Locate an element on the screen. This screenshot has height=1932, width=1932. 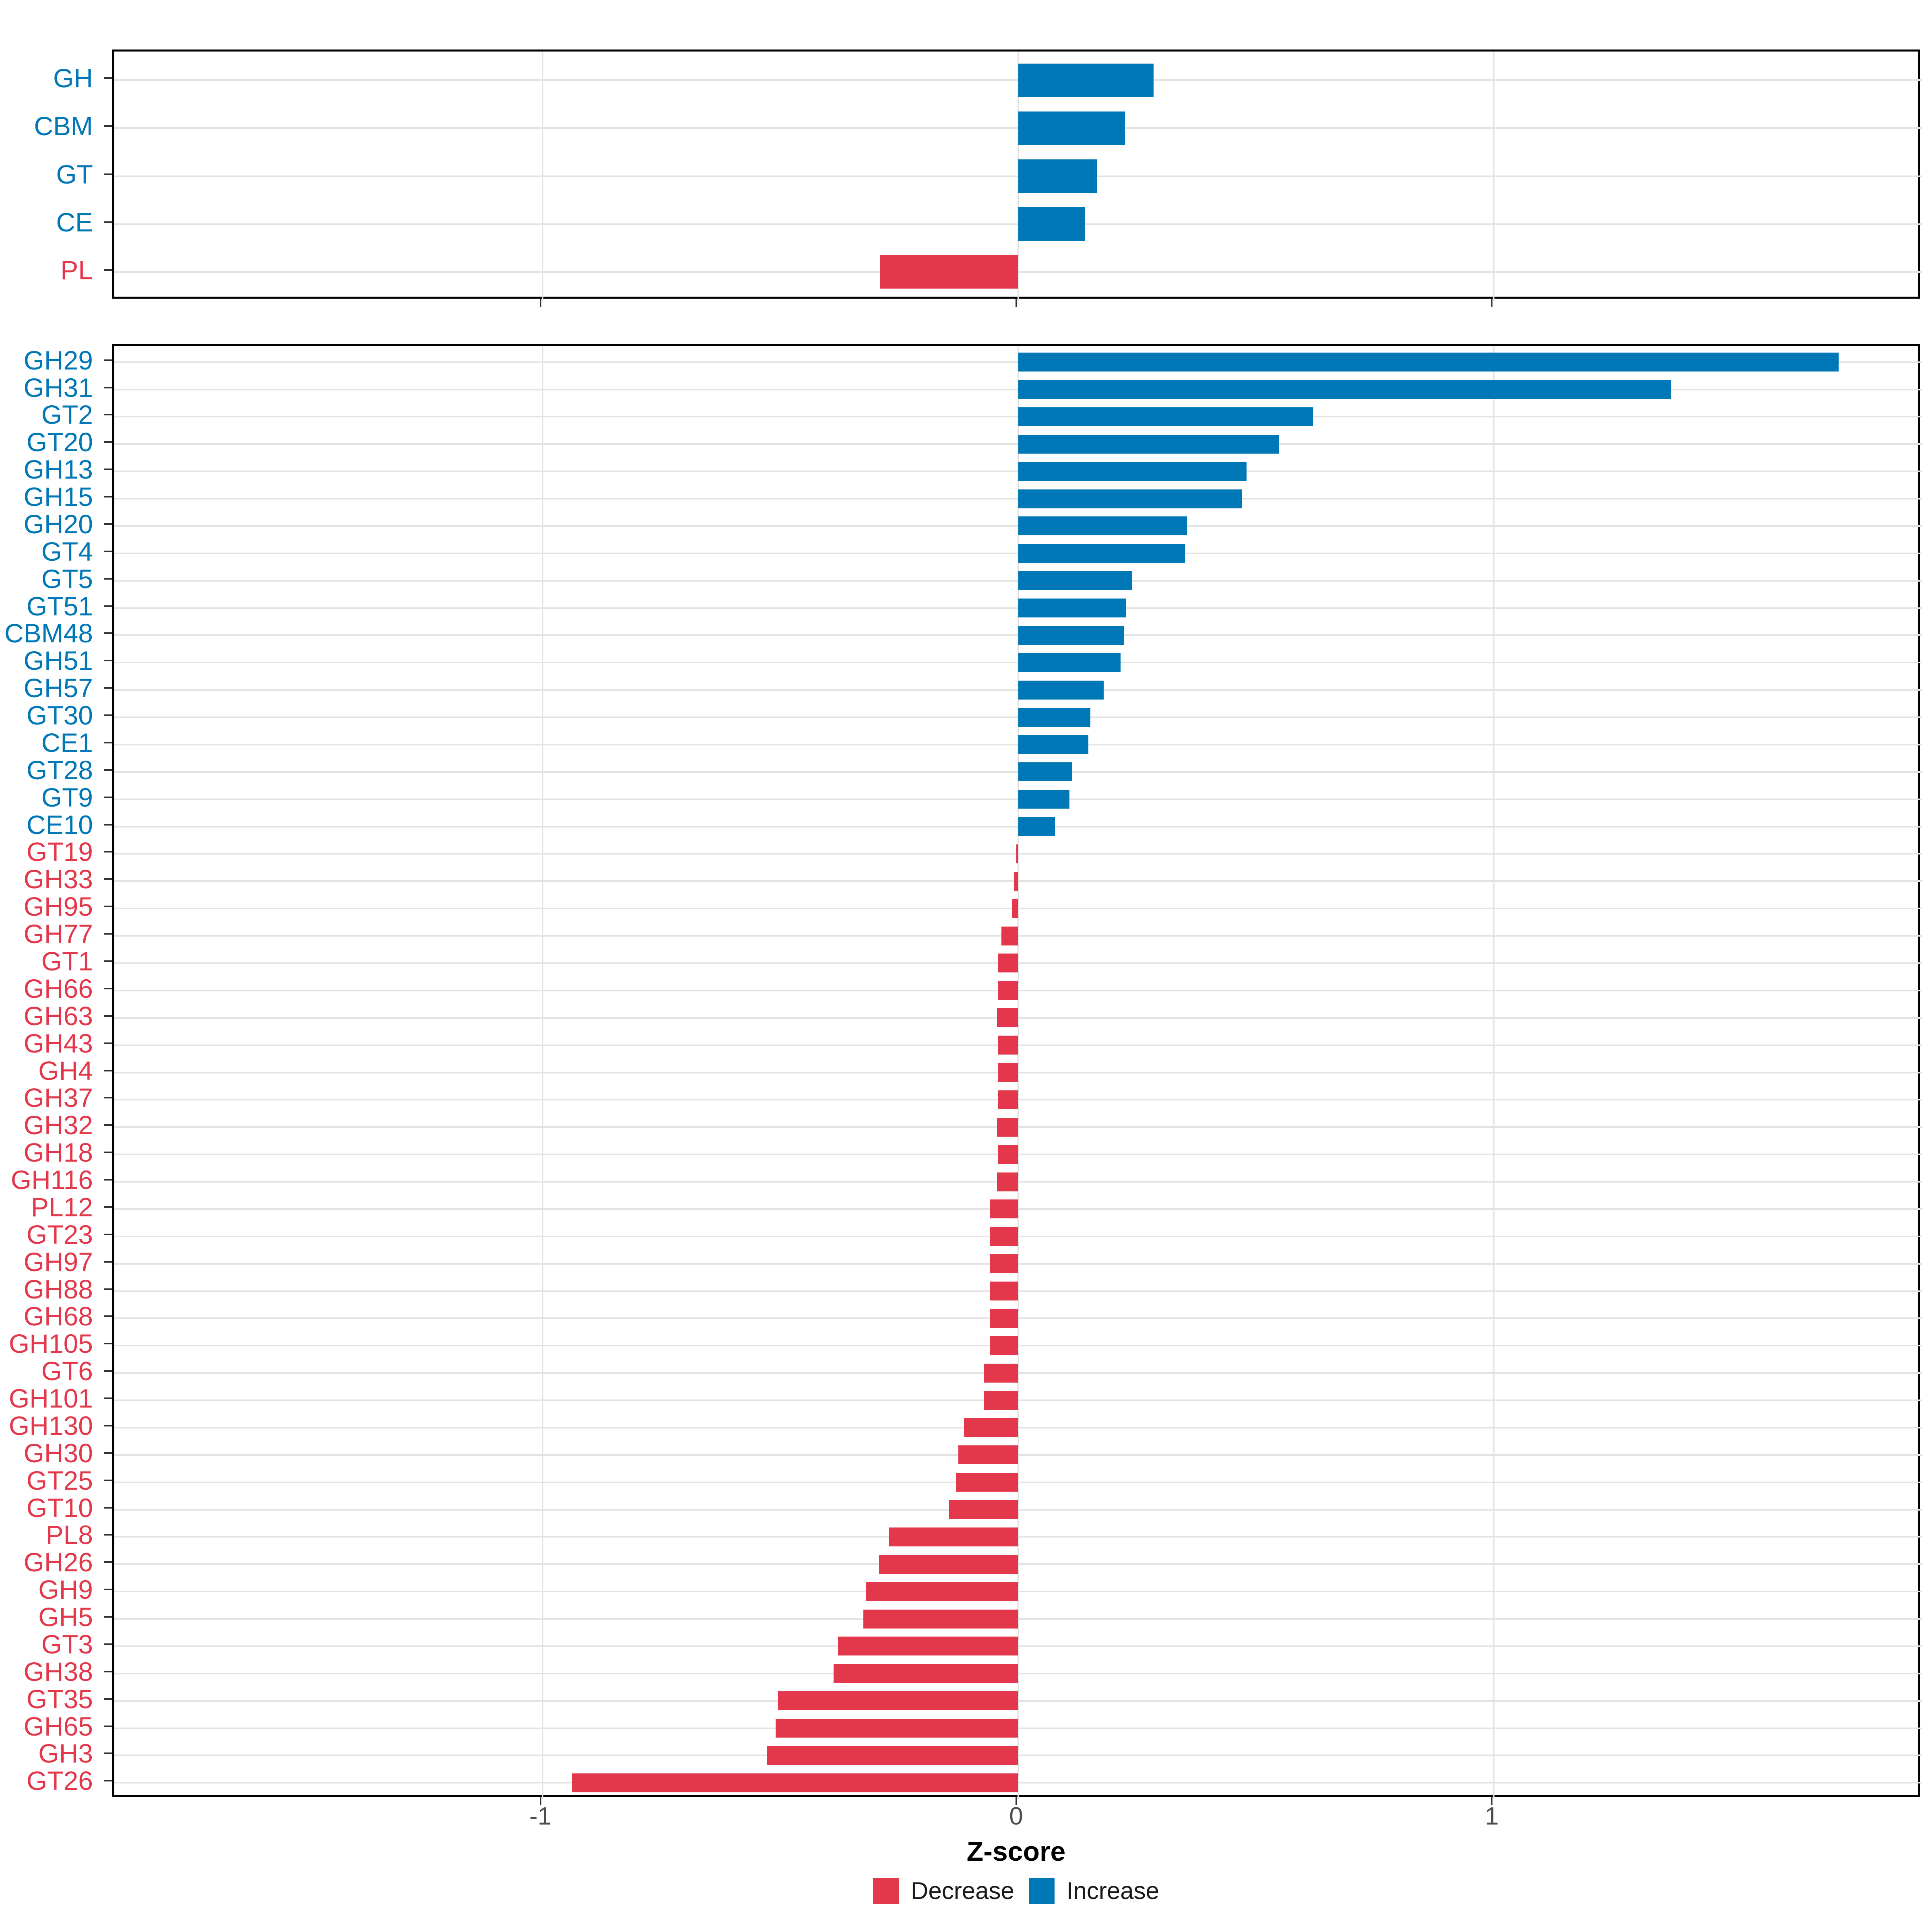
bar-GT is located at coordinates (1057, 176).